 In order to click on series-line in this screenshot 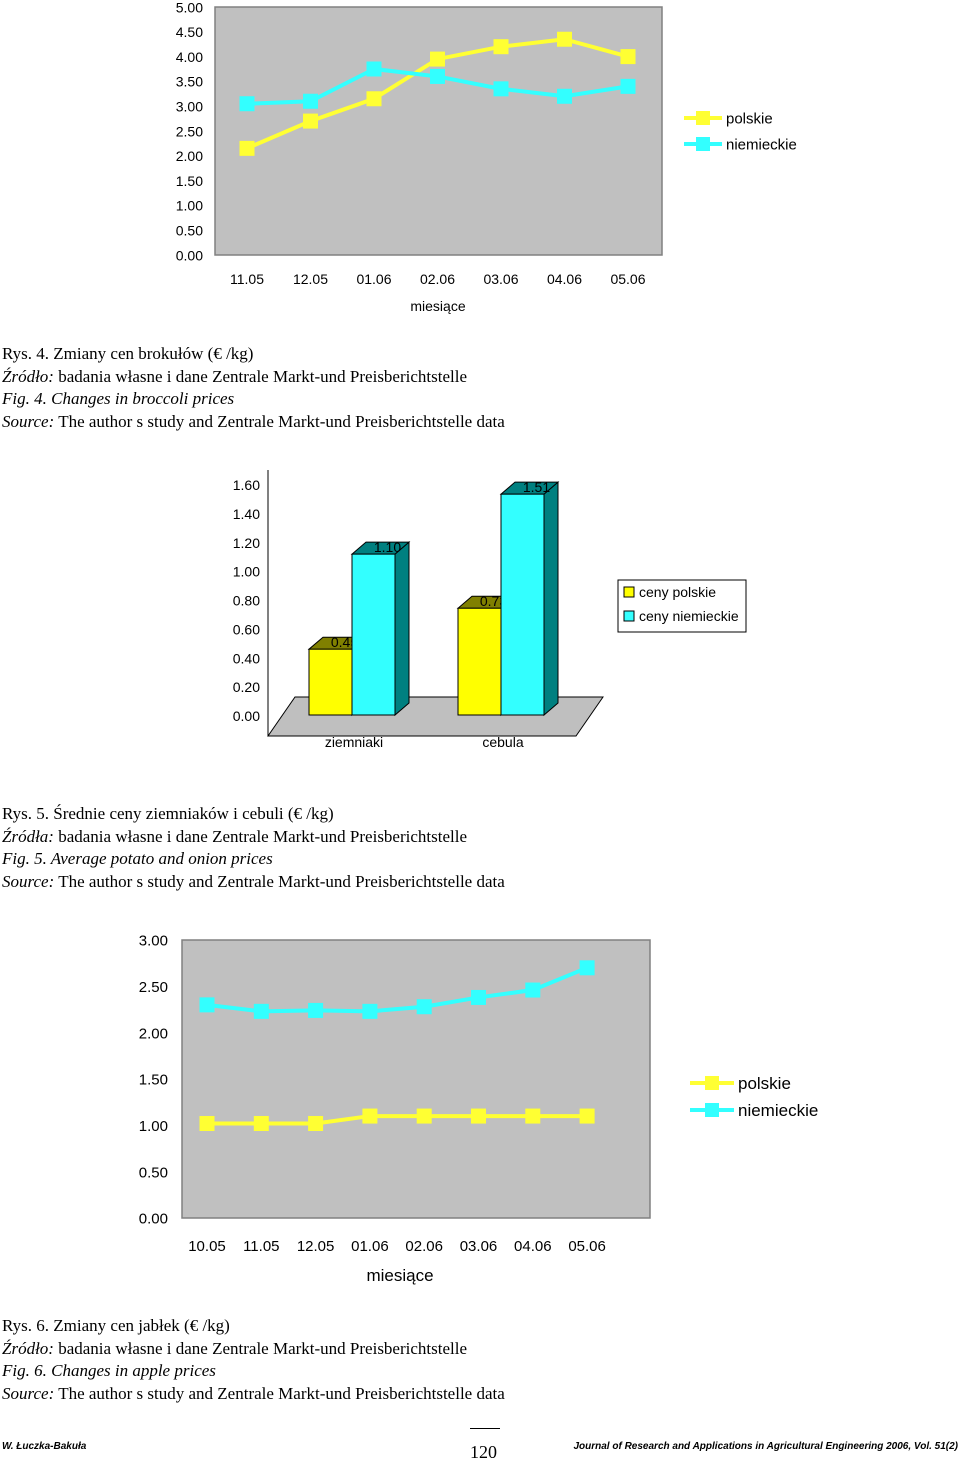, I will do `click(397, 1120)`.